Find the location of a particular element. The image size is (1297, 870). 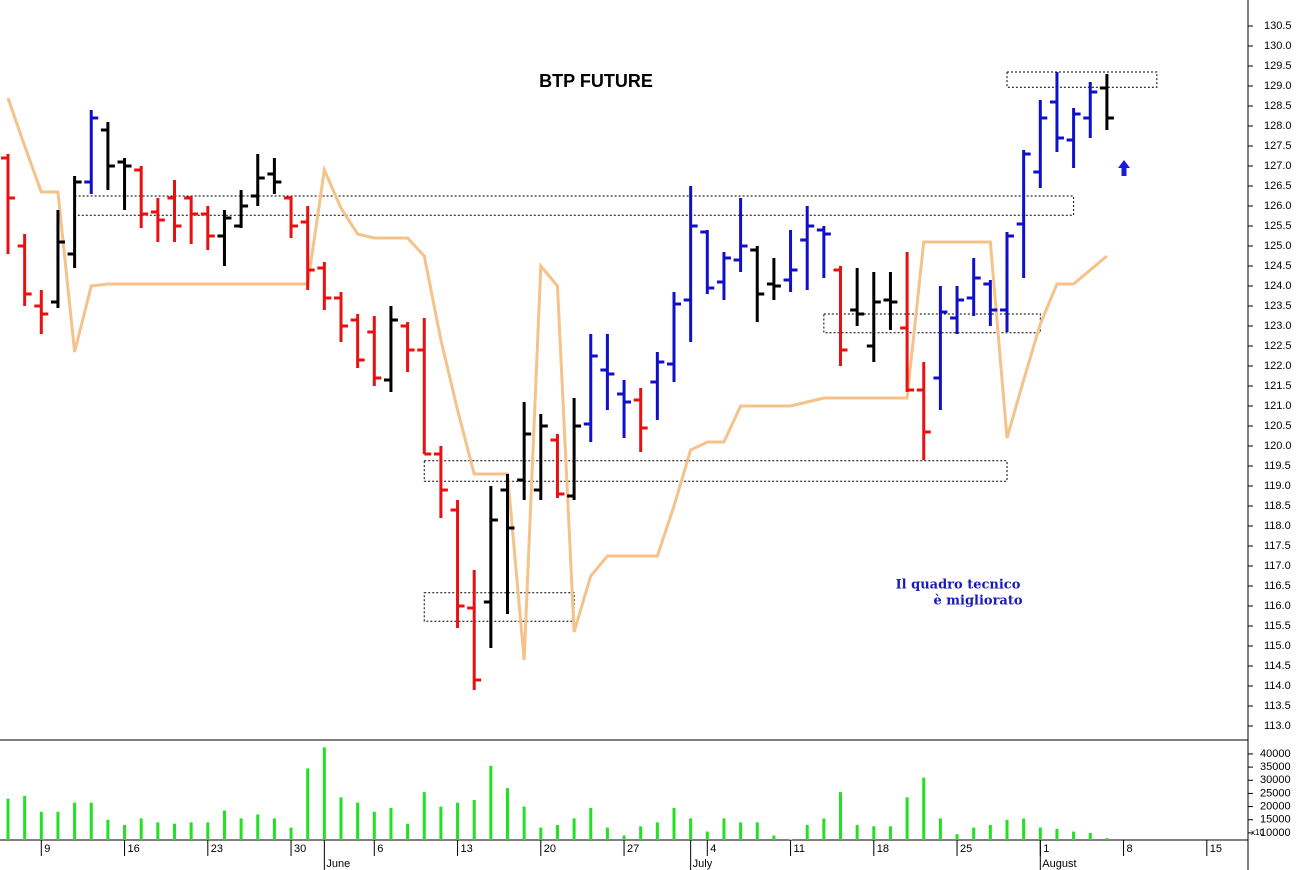

y-tick-label: 128.5 is located at coordinates (1278, 106).